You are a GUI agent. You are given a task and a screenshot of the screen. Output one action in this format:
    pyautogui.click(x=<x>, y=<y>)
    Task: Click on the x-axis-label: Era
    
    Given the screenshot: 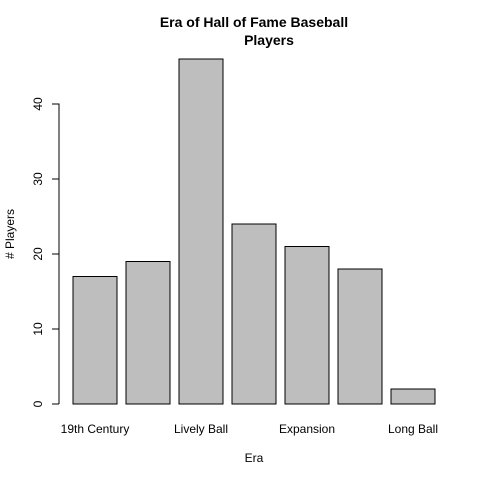 What is the action you would take?
    pyautogui.click(x=254, y=458)
    